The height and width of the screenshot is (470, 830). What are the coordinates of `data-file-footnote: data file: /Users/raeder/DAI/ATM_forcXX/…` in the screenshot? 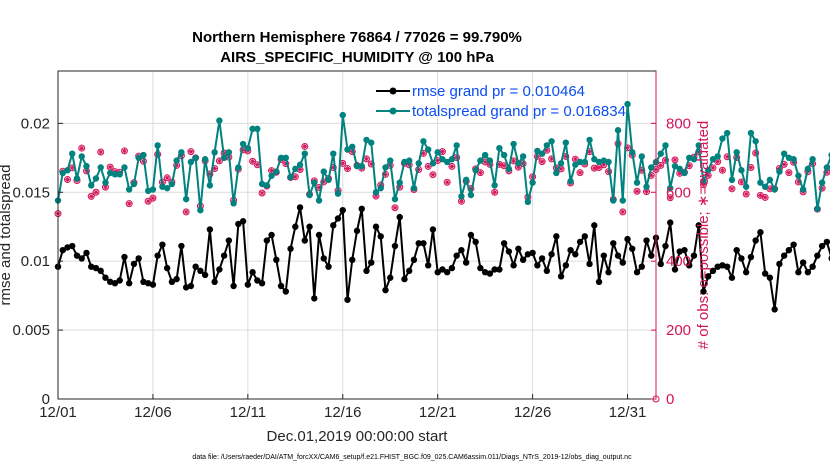 It's located at (412, 457).